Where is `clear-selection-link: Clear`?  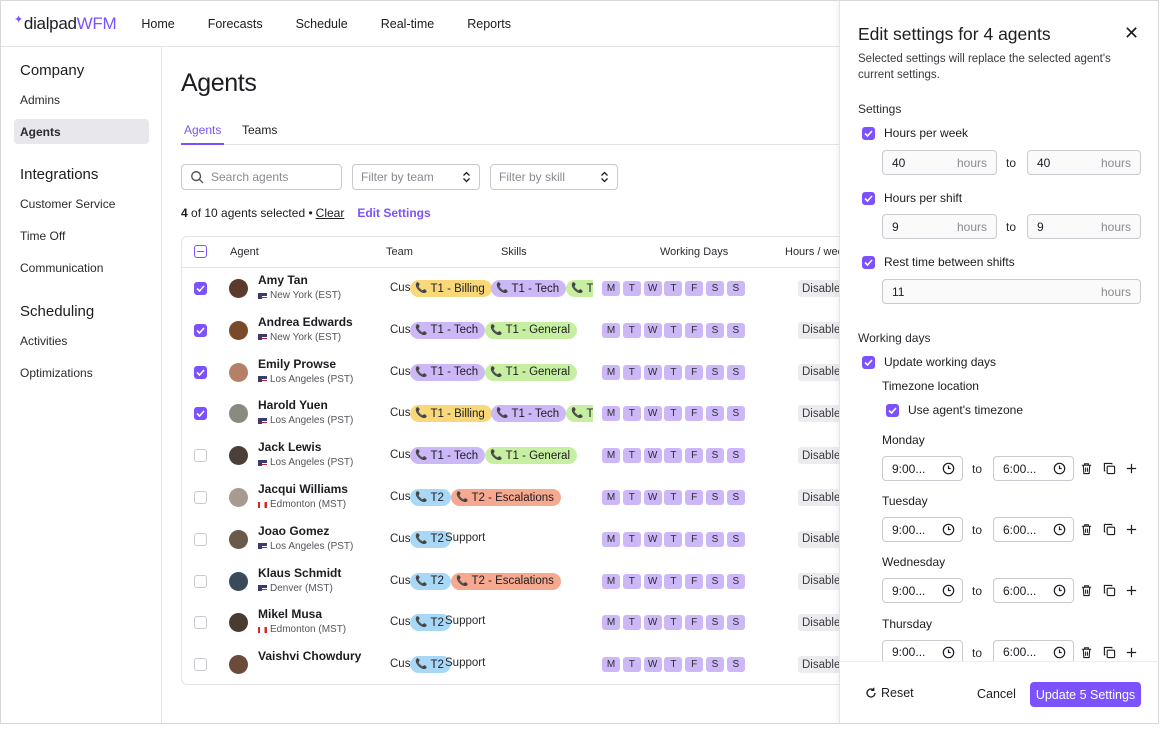 clear-selection-link: Clear is located at coordinates (330, 213).